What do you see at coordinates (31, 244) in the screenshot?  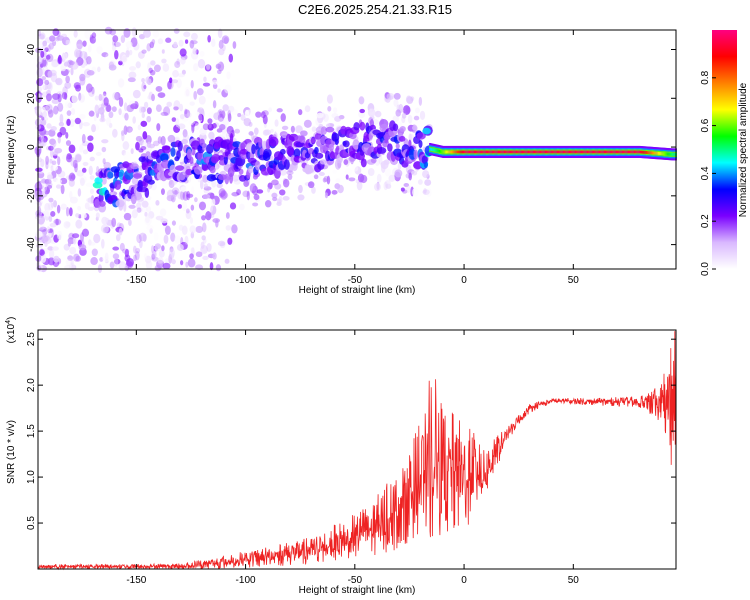 I see `y-tick-label: -40` at bounding box center [31, 244].